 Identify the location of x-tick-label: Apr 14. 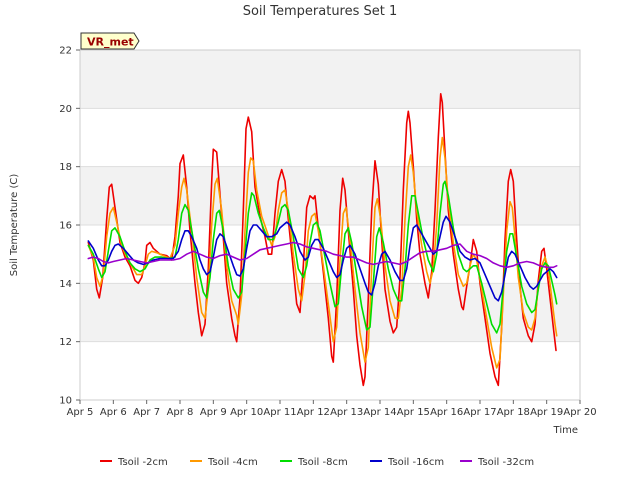
(379, 412).